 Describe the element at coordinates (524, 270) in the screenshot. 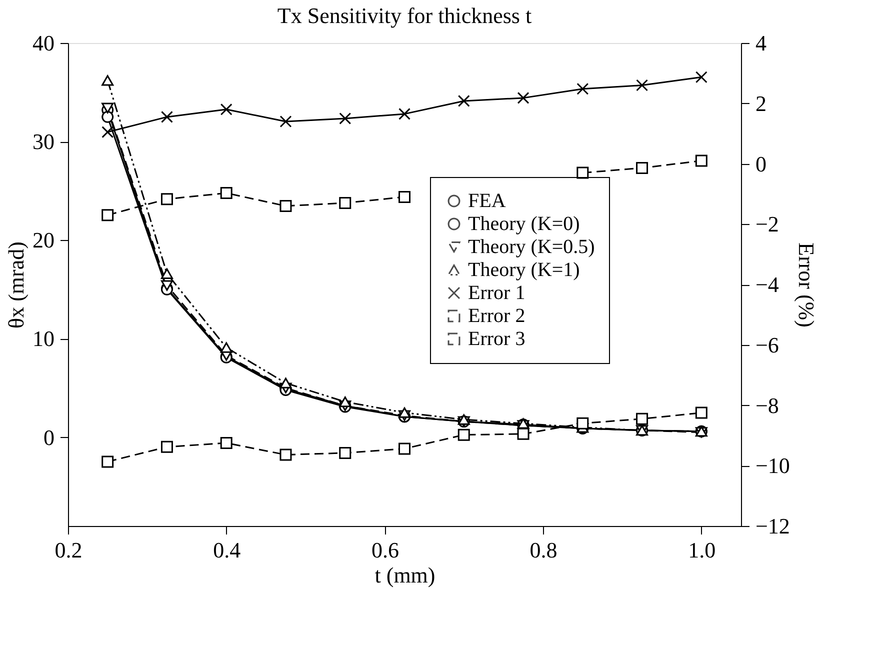

I see `legend-label: Theory (K=1)` at that location.